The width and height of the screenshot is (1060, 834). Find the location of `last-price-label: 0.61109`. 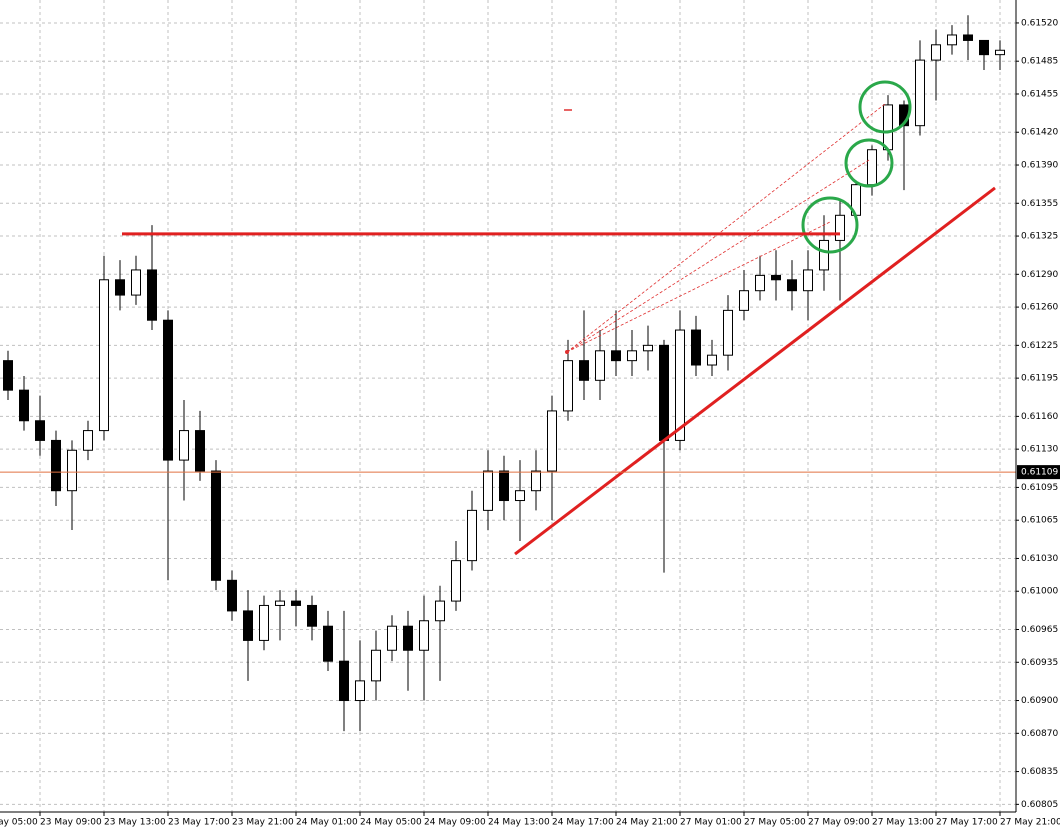

last-price-label: 0.61109 is located at coordinates (1039, 473).